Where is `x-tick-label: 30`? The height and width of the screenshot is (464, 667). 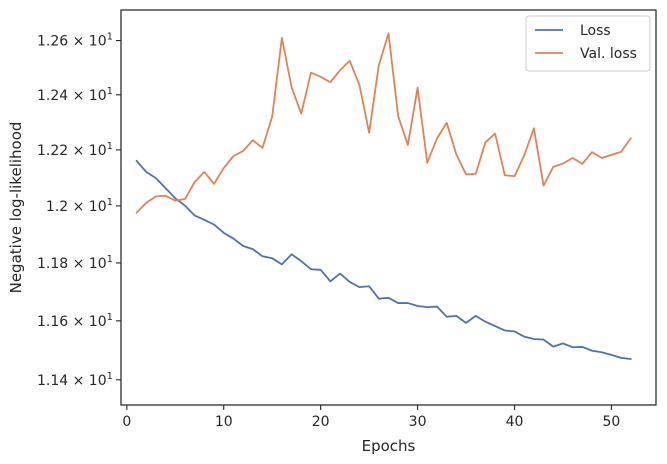
x-tick-label: 30 is located at coordinates (418, 422).